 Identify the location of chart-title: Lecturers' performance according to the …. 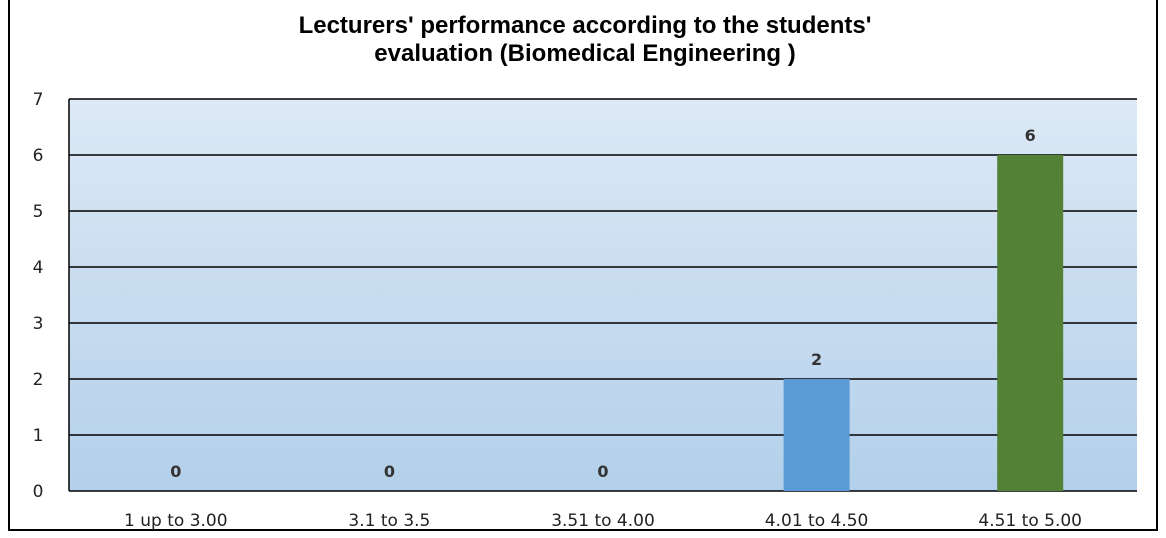
(585, 40).